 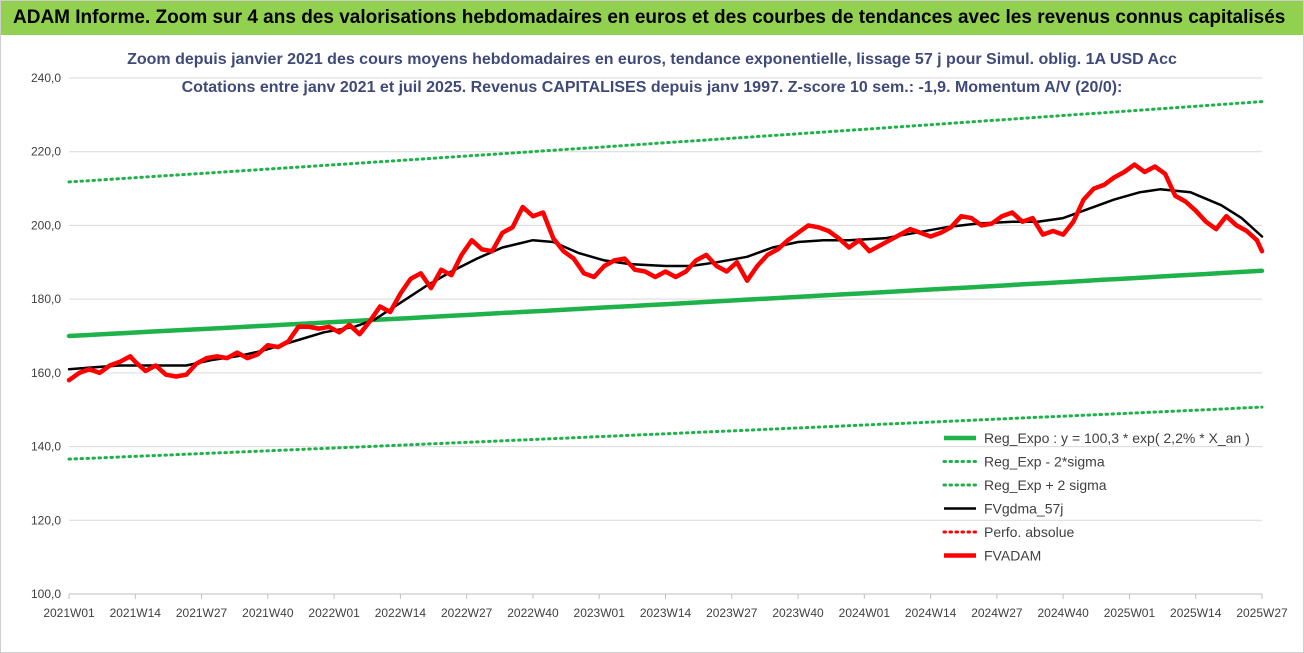 I want to click on y-tick-label-6: 220,0, so click(x=46, y=152).